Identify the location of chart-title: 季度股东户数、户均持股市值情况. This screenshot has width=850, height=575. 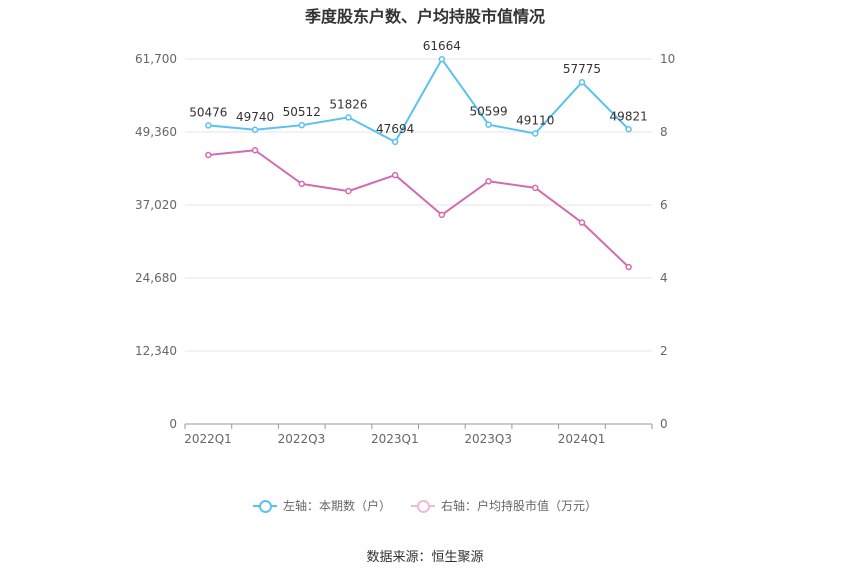
(424, 16).